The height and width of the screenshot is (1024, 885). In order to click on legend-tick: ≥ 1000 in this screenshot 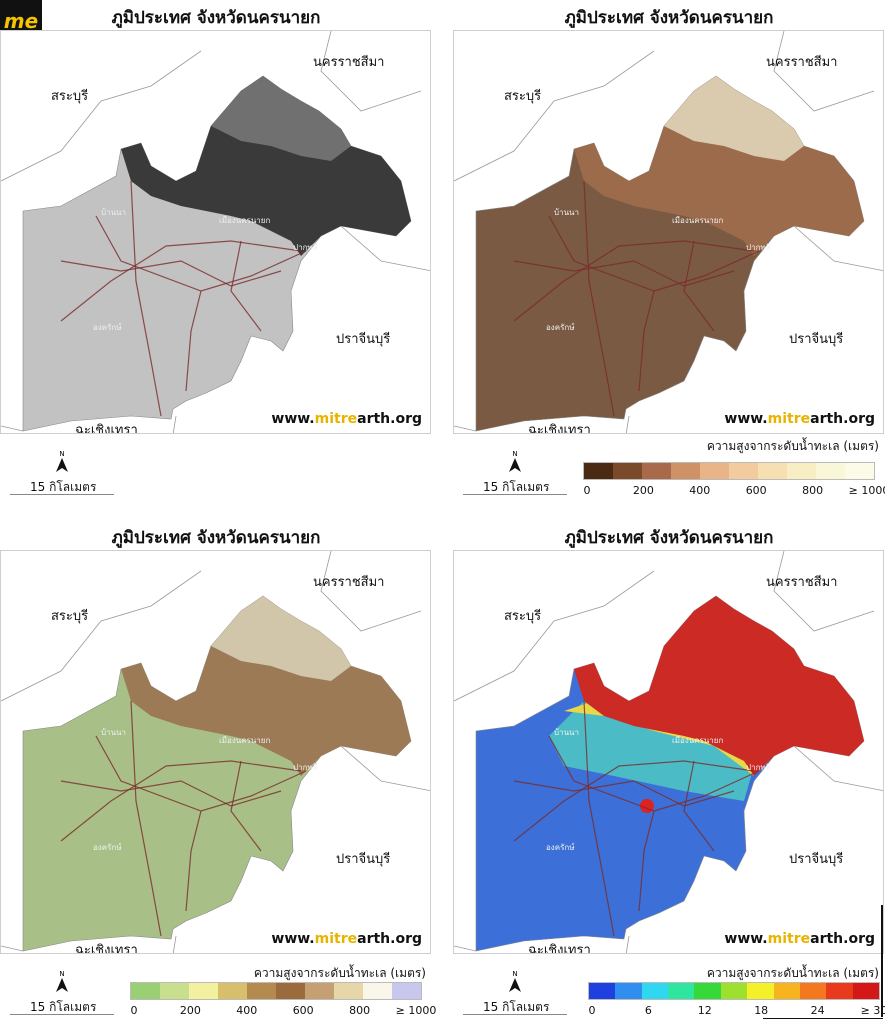, I will do `click(416, 1010)`.